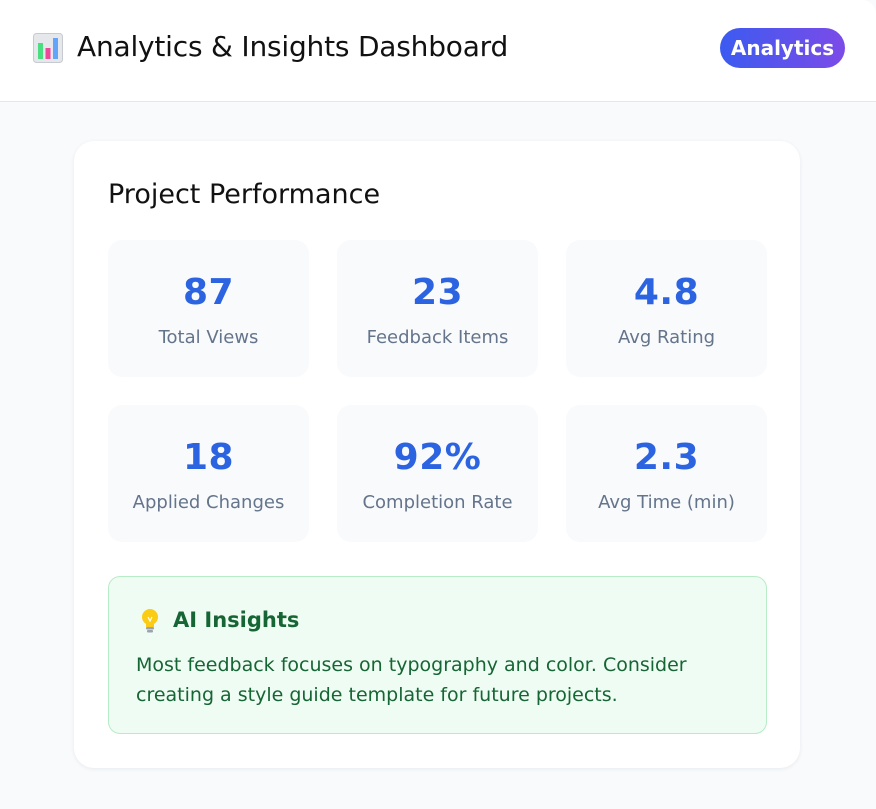  I want to click on metric-value: 23, so click(437, 292).